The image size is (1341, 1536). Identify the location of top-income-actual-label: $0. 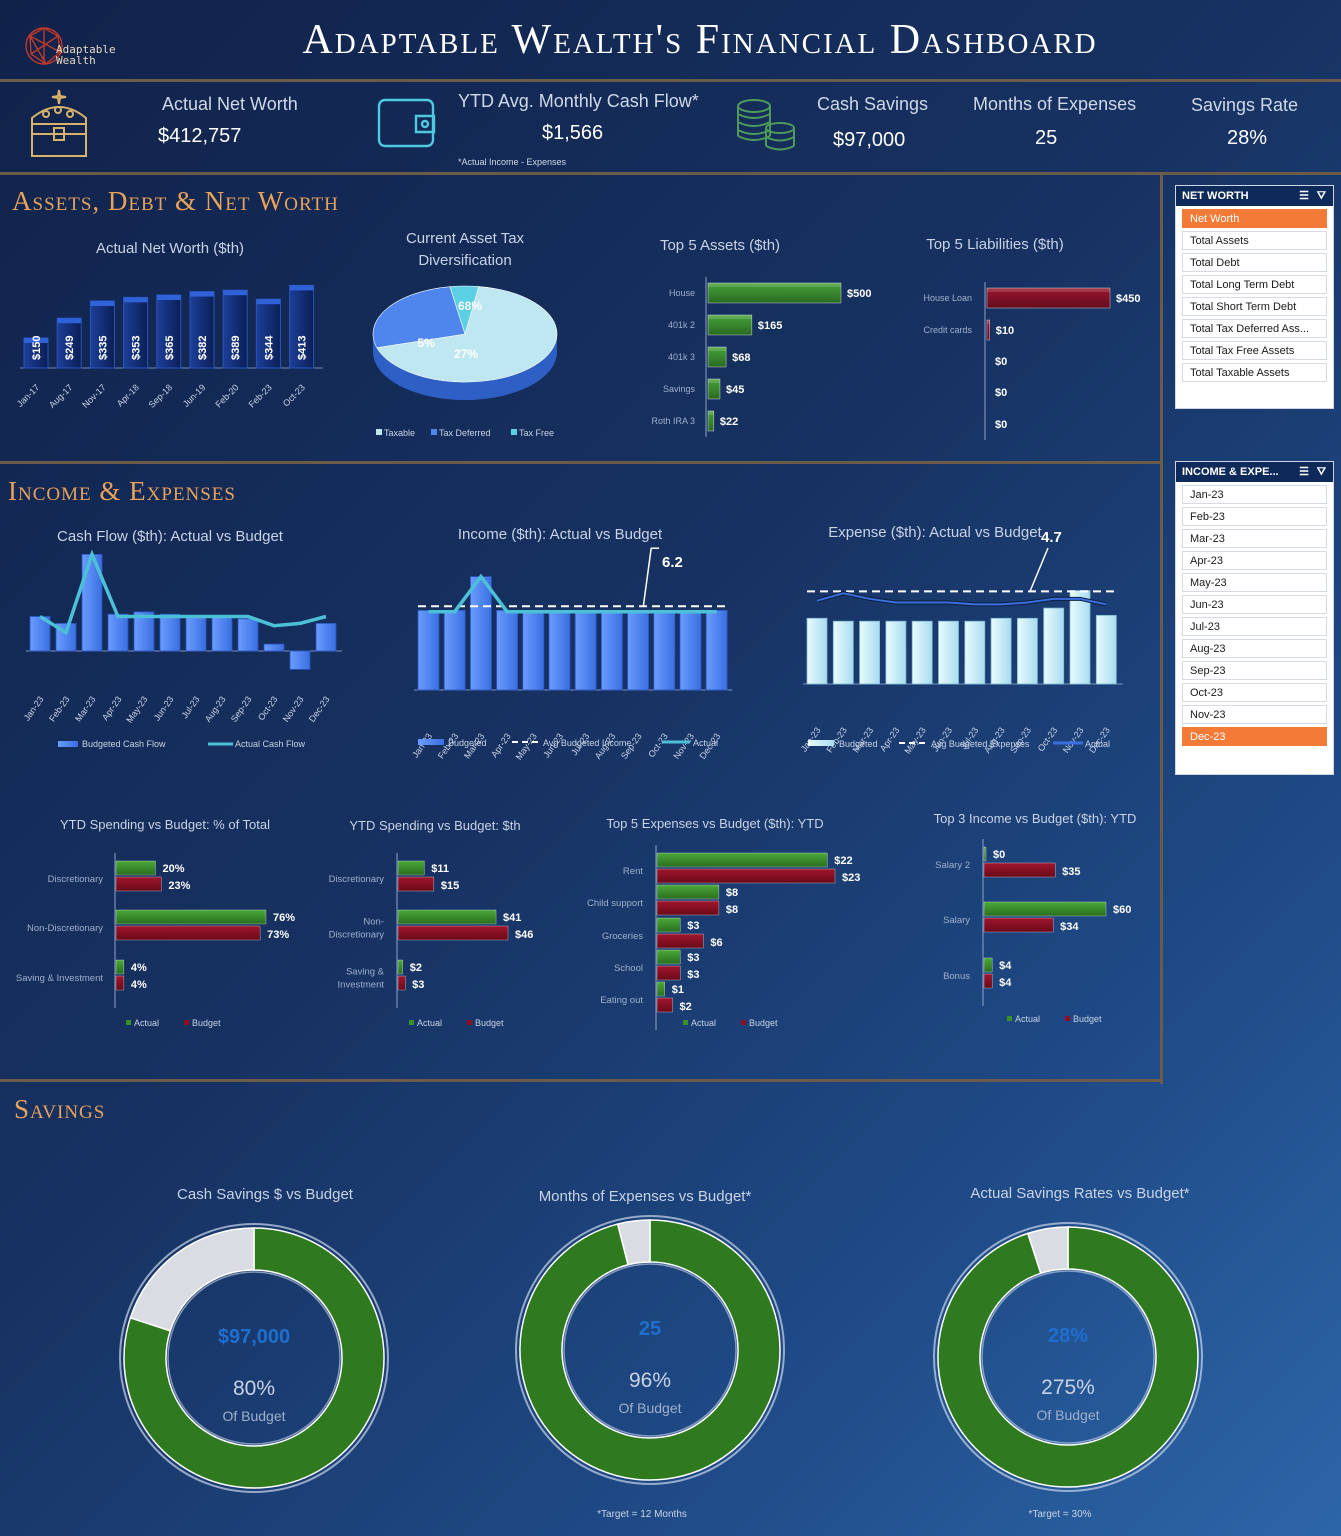
(999, 855).